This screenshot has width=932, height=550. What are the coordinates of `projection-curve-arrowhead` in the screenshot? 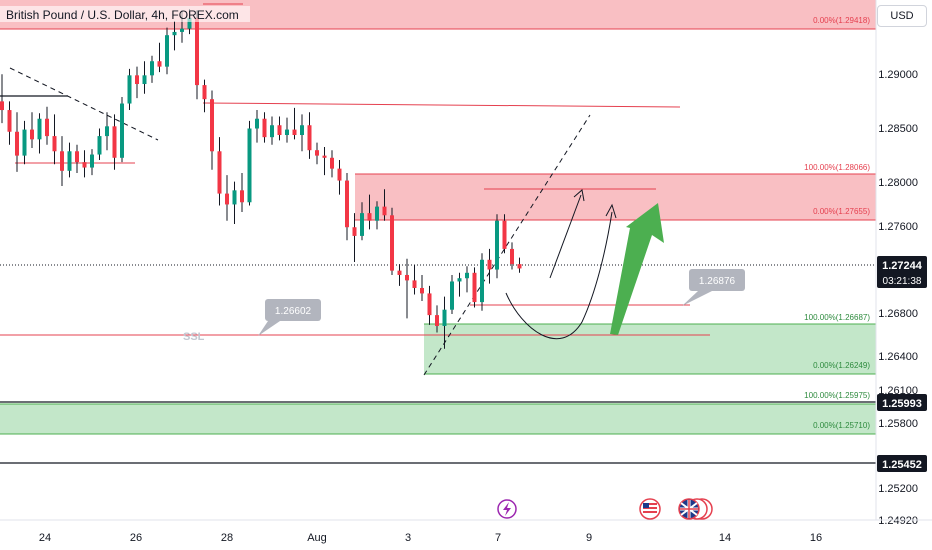 It's located at (611, 211).